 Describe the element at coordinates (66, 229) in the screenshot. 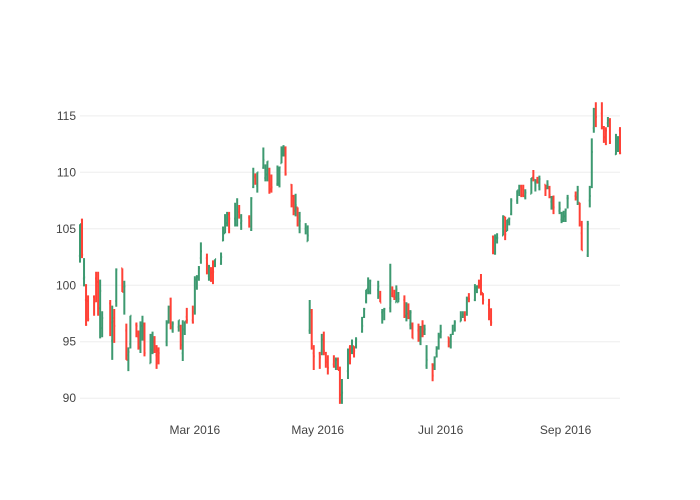

I see `y-tick-label: 105` at that location.